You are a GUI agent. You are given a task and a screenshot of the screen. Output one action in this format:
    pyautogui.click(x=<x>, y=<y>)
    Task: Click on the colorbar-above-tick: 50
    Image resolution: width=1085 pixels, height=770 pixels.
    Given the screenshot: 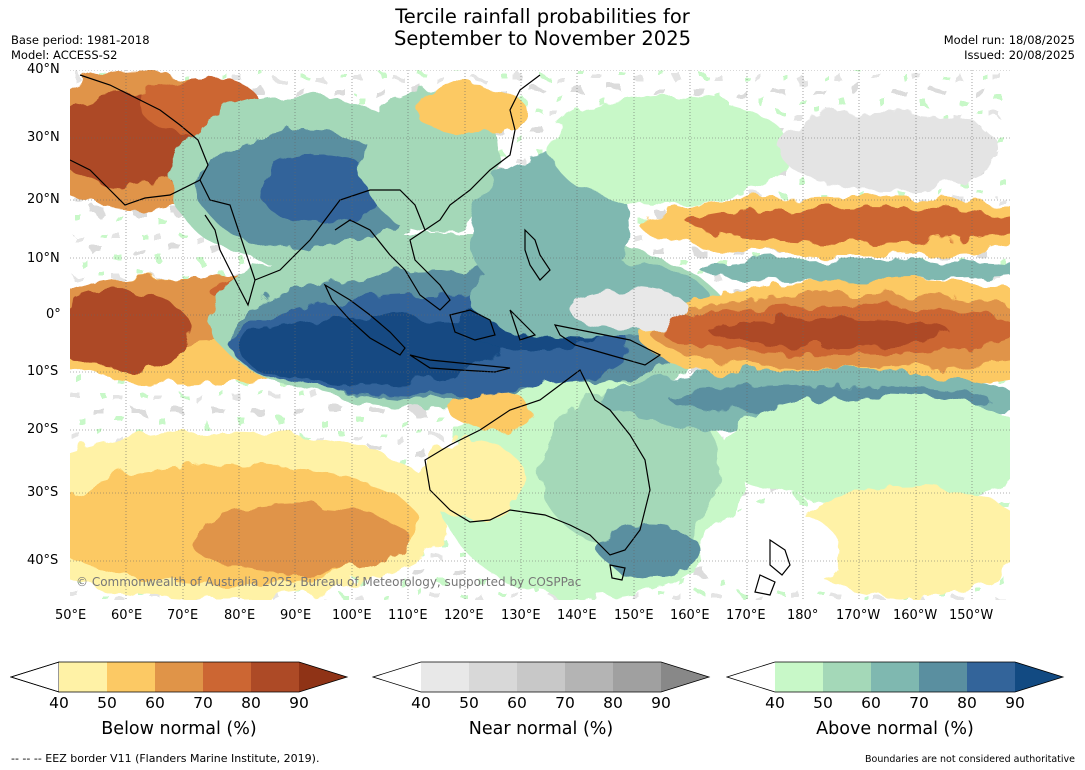 What is the action you would take?
    pyautogui.click(x=823, y=703)
    